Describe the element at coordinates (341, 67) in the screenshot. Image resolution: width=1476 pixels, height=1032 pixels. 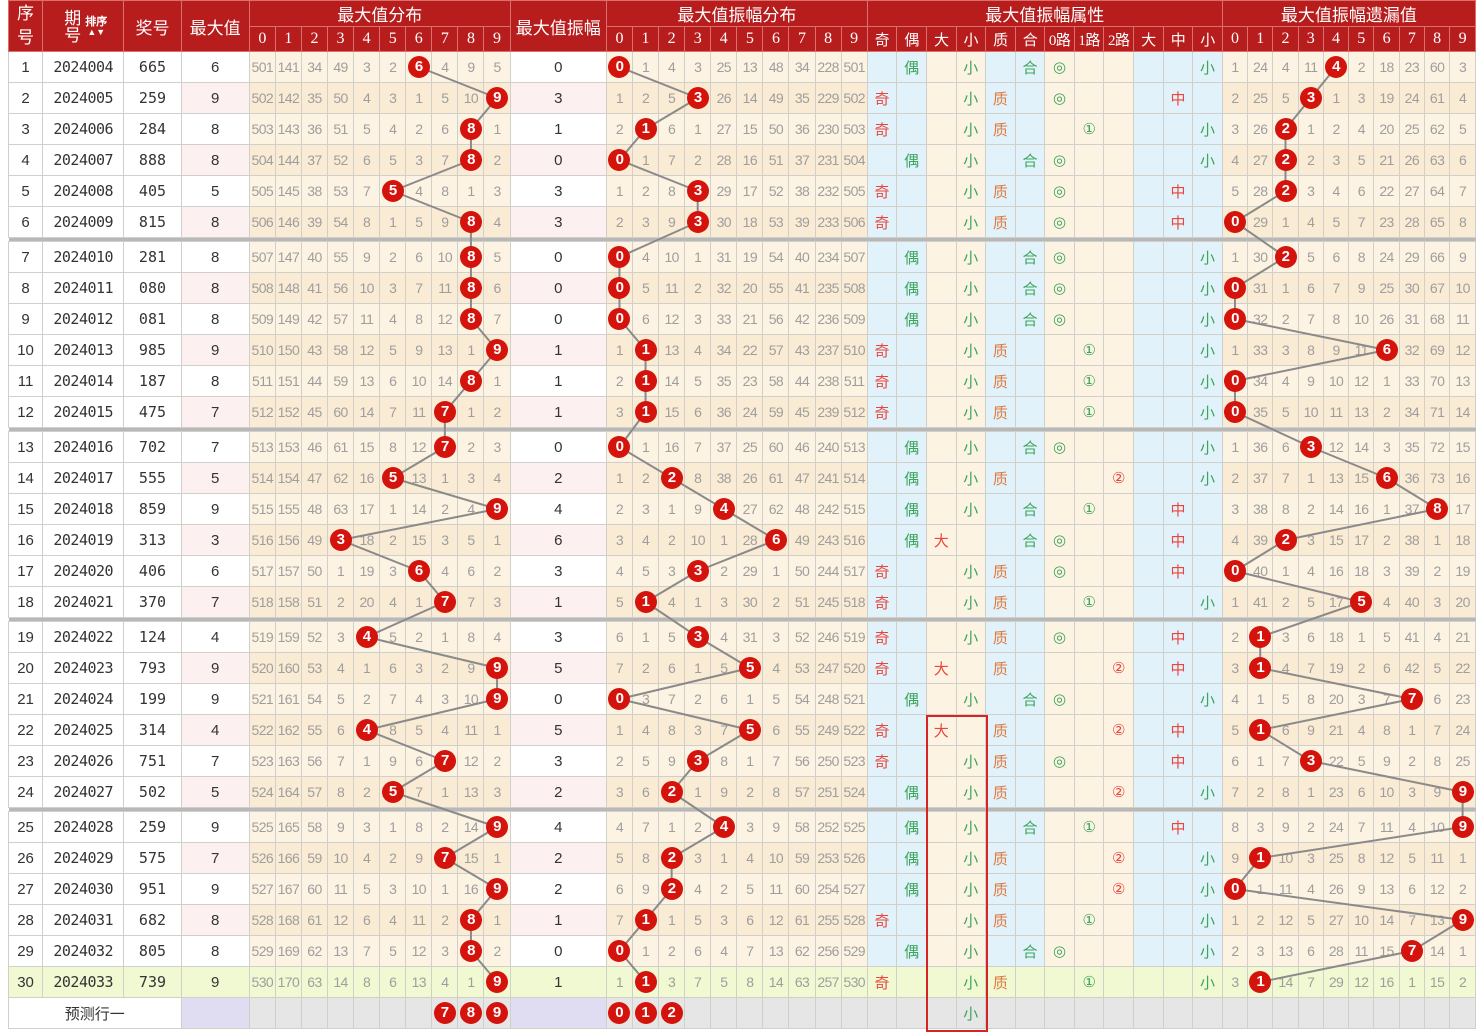
I see `max-dist-cell: 49` at that location.